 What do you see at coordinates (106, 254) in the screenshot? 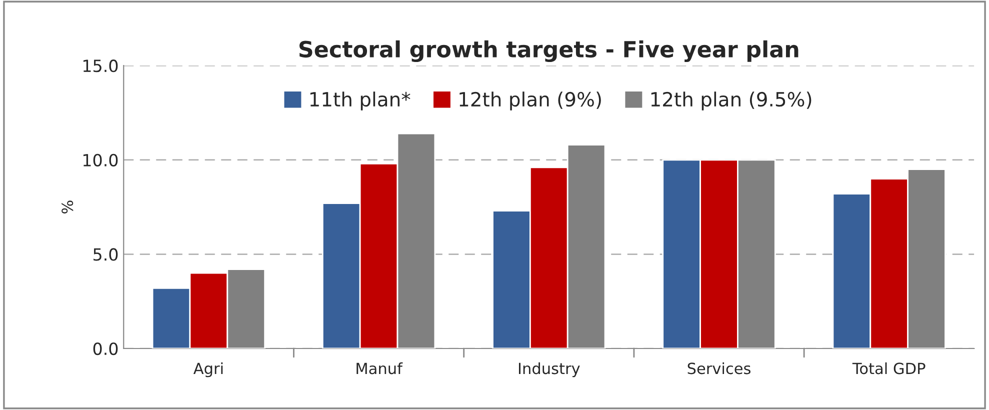
I see `y-tick-label: 5.0` at bounding box center [106, 254].